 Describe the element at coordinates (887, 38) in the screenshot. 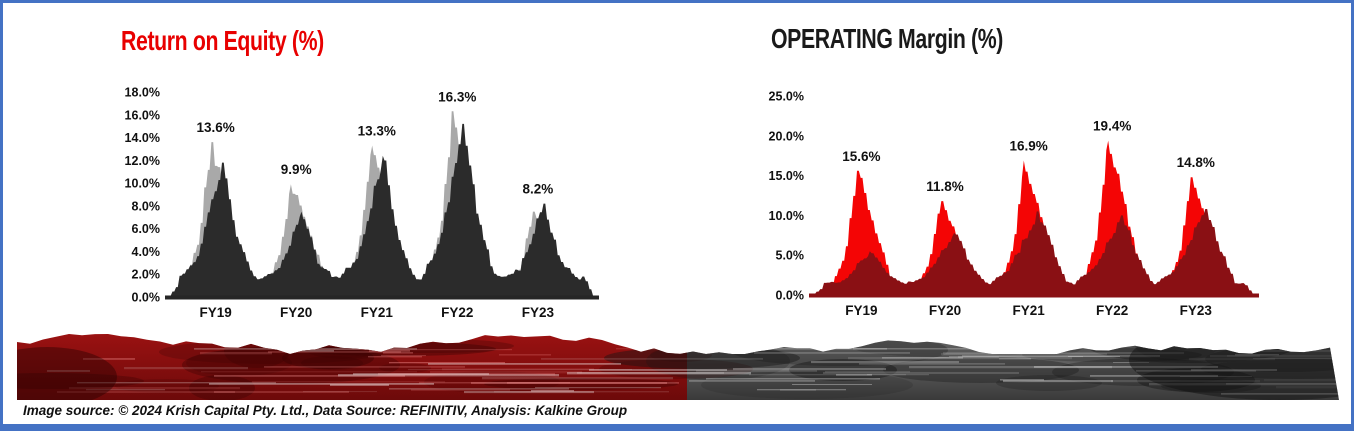

I see `operating-margin-chart-title: OPERATING Margin (%)` at that location.